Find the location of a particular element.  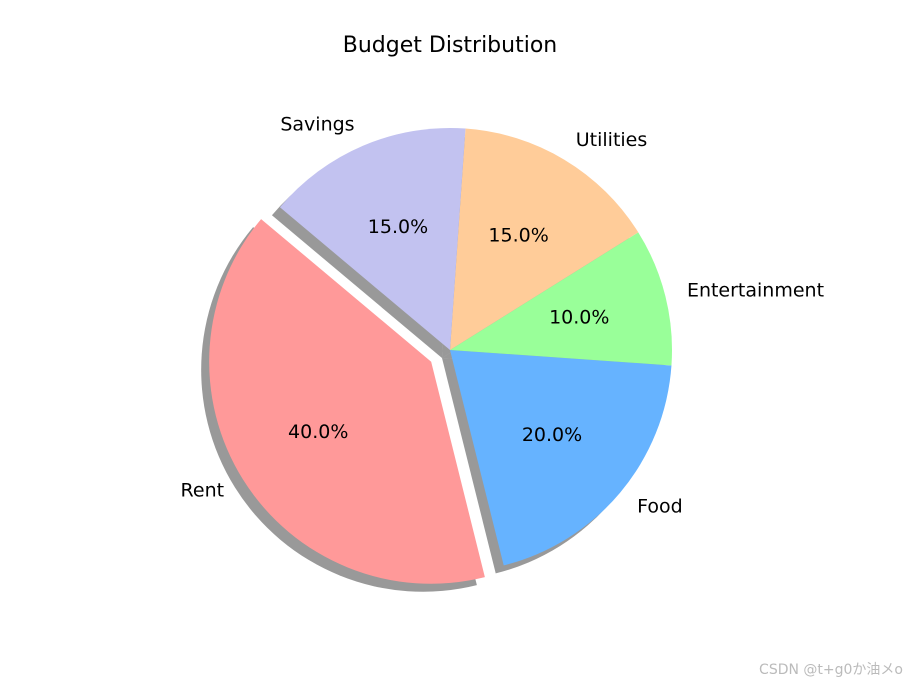

category-label: Food is located at coordinates (660, 506).